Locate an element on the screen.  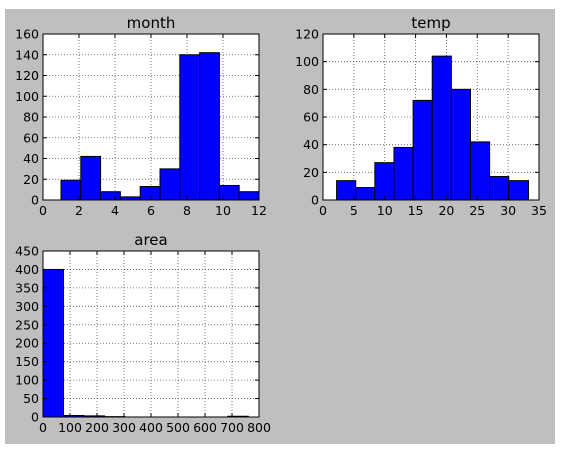
y-tick-label: 300 is located at coordinates (27, 306).